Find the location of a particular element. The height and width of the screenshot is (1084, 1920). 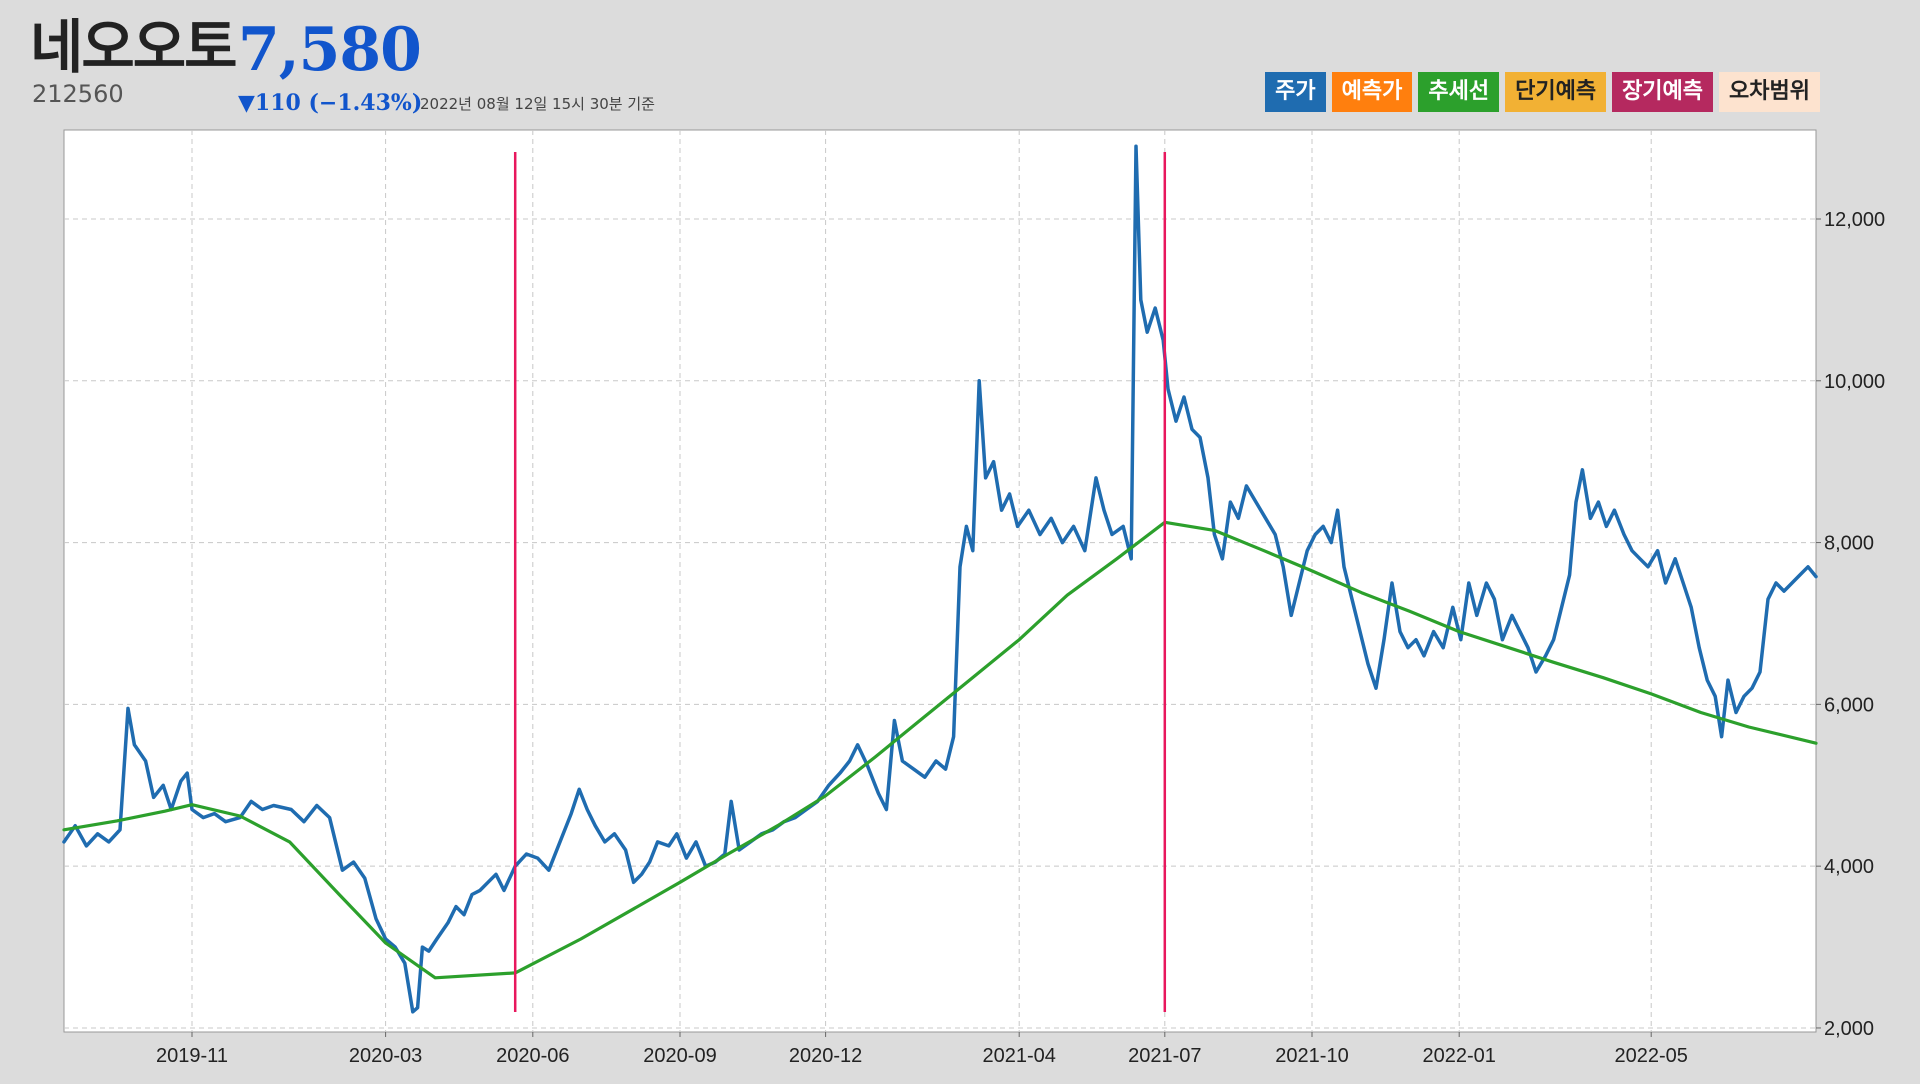

y-tick-label: 6,000 is located at coordinates (1849, 705).